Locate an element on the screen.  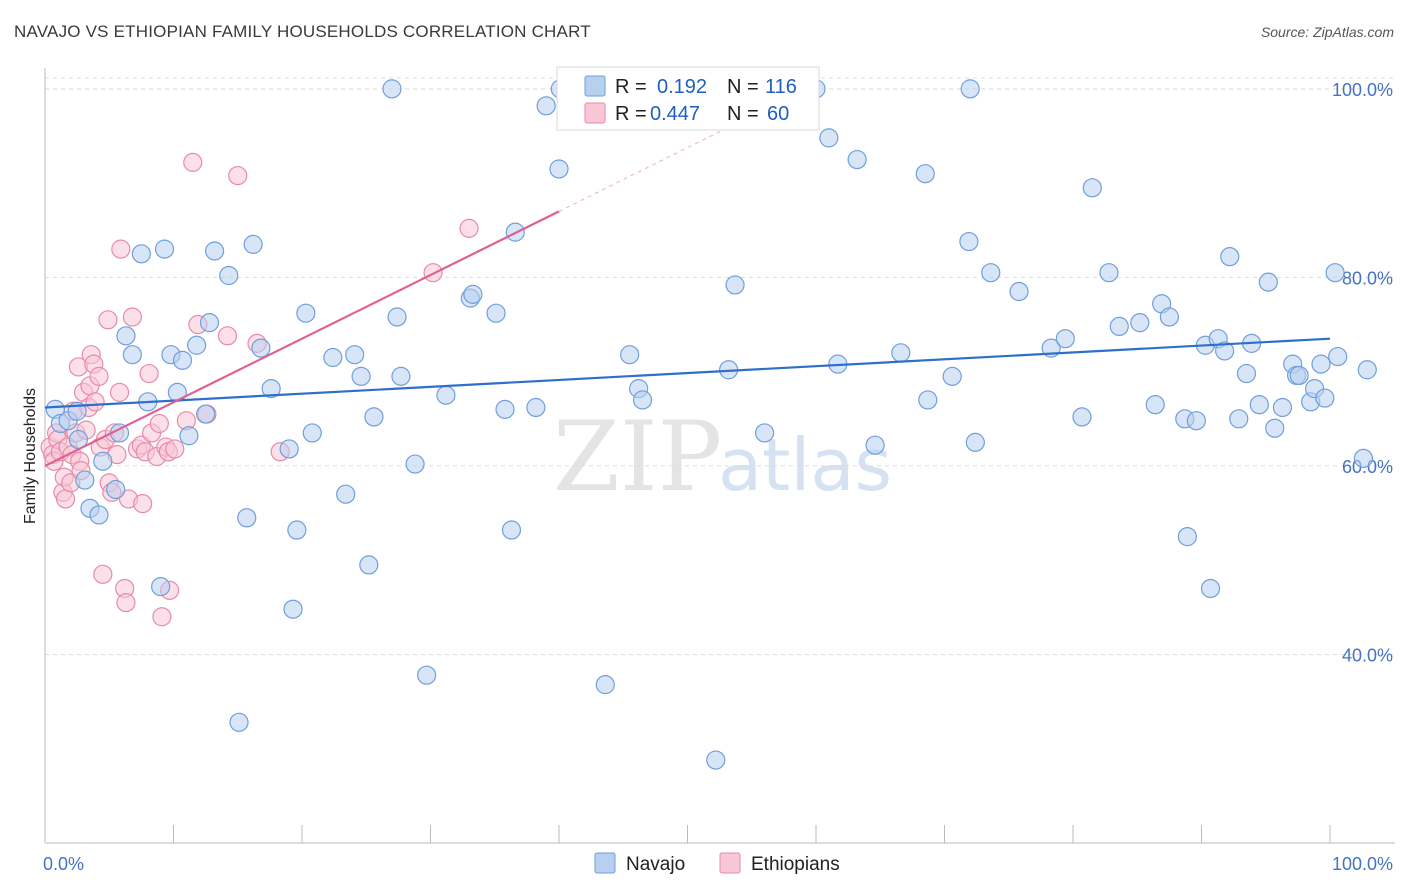
y-tick-label: 40.0% is located at coordinates (1367, 655).